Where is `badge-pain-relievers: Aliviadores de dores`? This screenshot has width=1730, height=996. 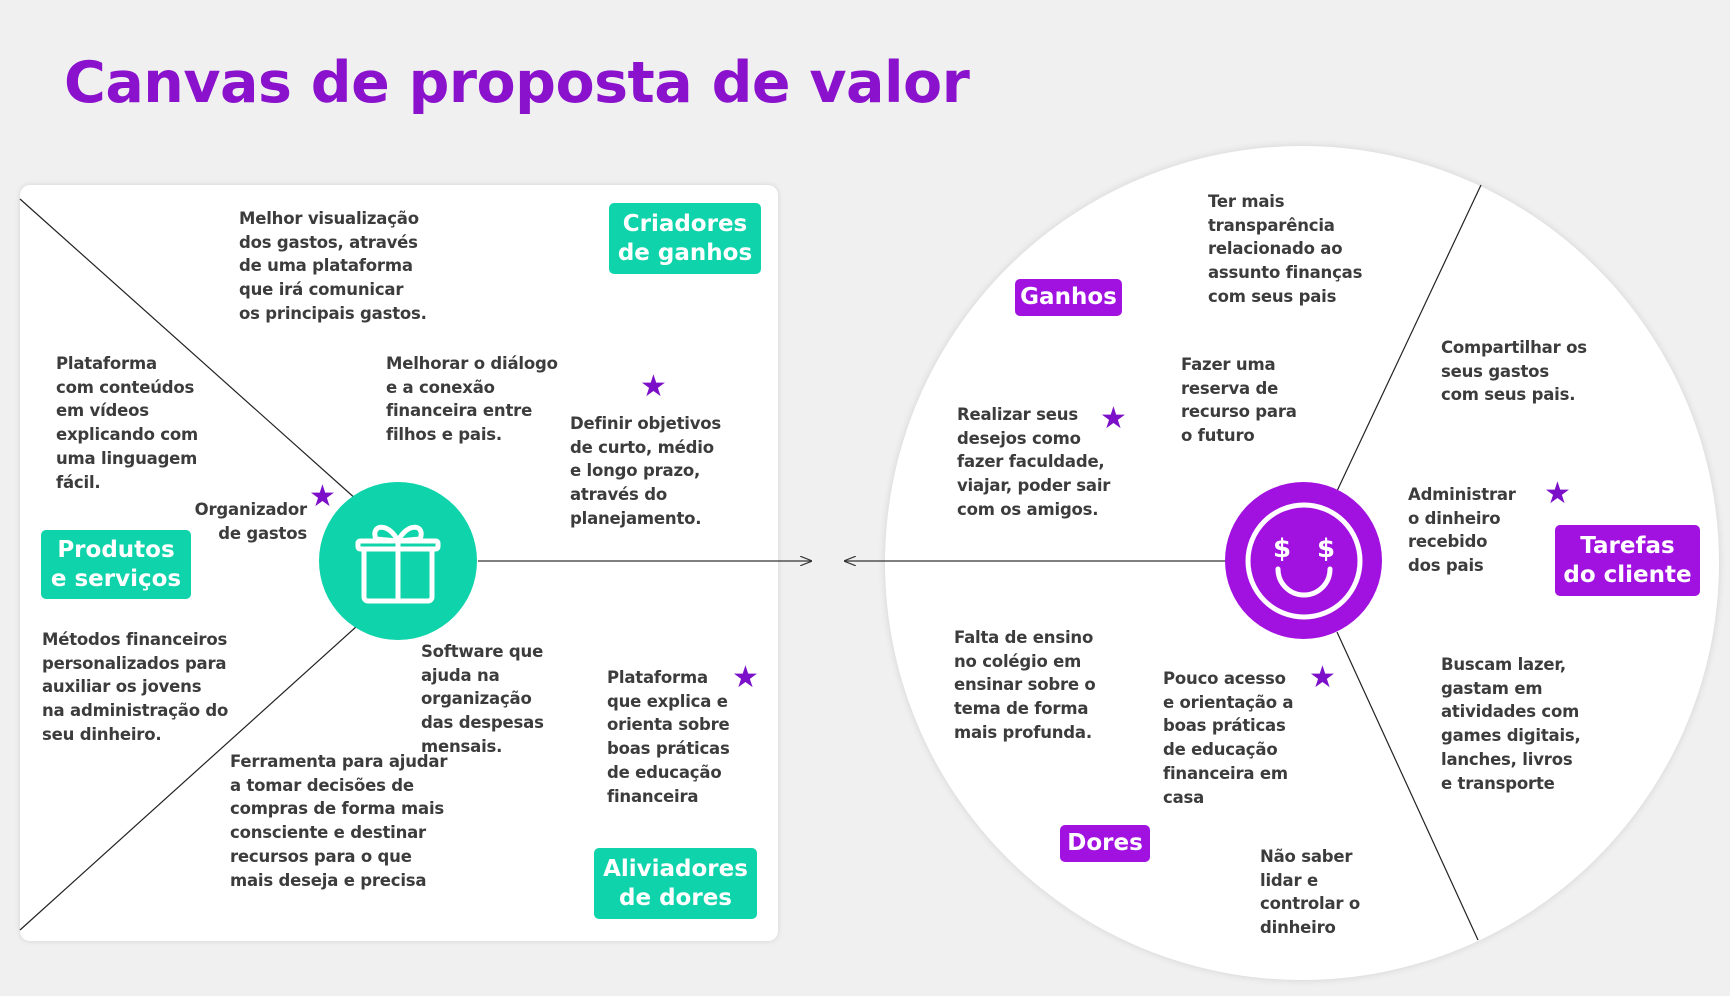
badge-pain-relievers: Aliviadores de dores is located at coordinates (675, 883).